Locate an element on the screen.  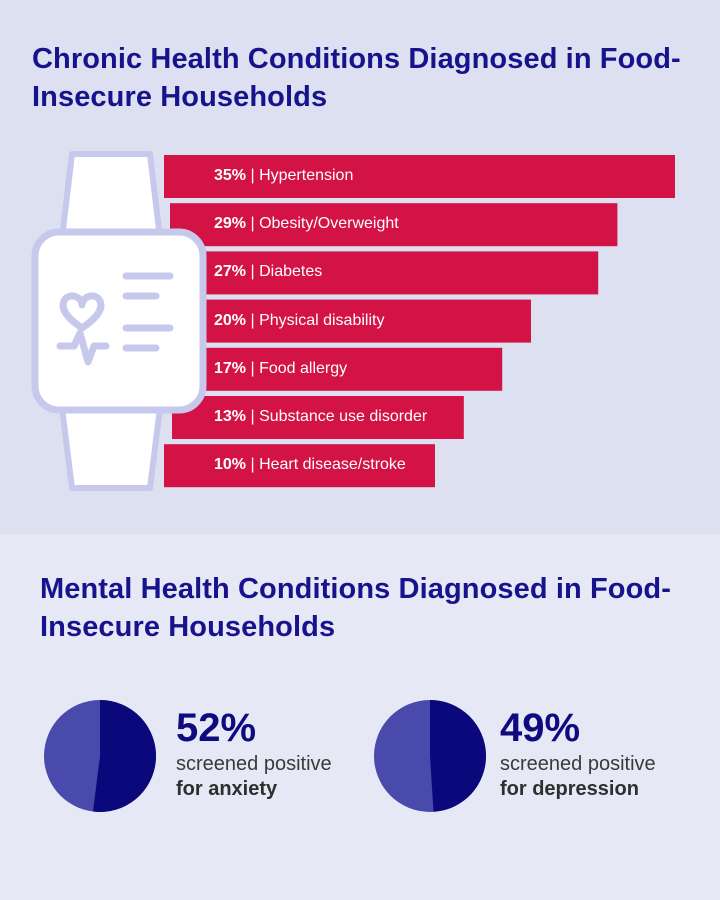
depression-condition: for depression is located at coordinates (569, 789).